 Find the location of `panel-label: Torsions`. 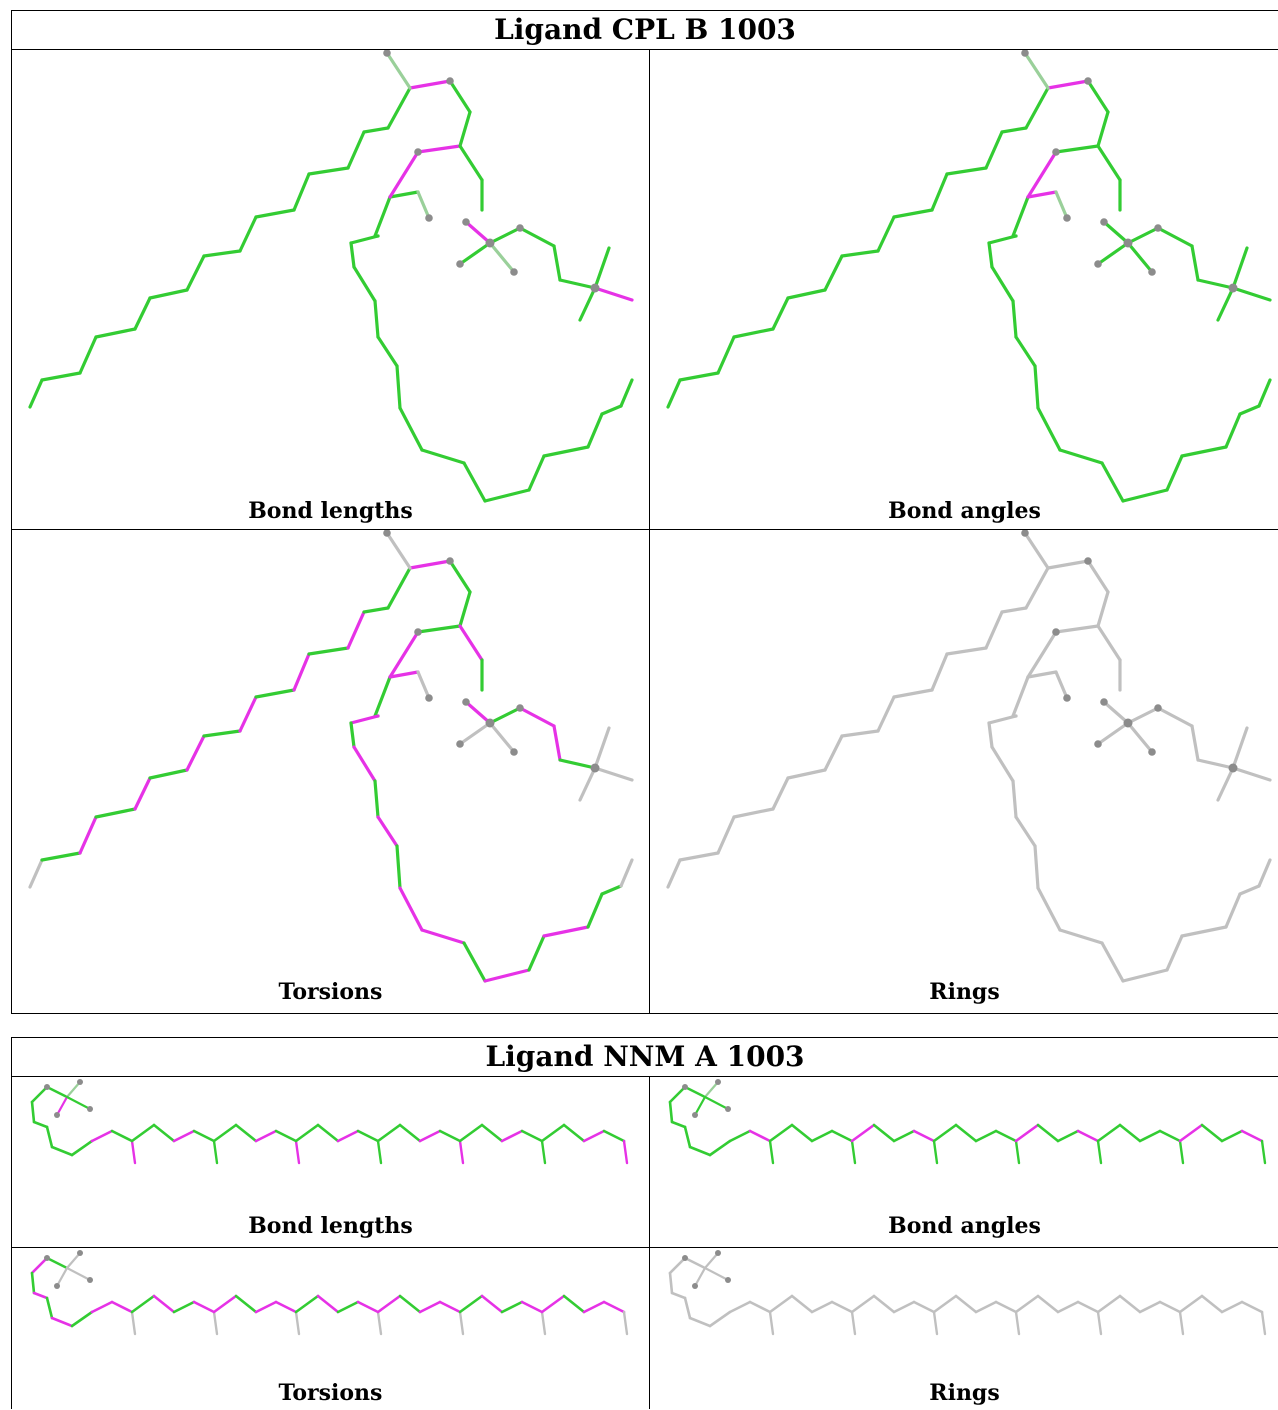

panel-label: Torsions is located at coordinates (330, 1393).